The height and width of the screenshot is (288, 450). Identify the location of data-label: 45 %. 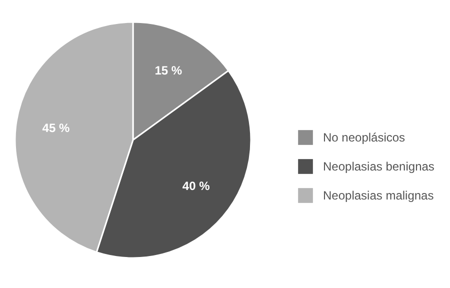
(56, 127).